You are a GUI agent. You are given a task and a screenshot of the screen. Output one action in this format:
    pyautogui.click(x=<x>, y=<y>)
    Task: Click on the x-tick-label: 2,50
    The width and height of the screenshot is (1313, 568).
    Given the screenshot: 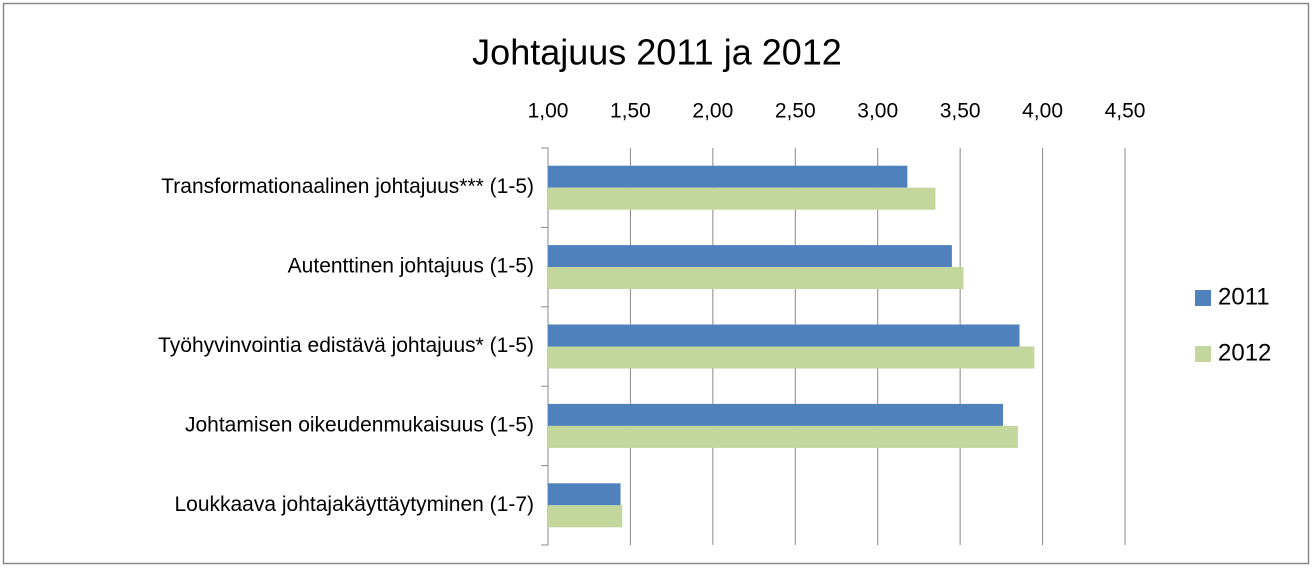 What is the action you would take?
    pyautogui.click(x=795, y=111)
    